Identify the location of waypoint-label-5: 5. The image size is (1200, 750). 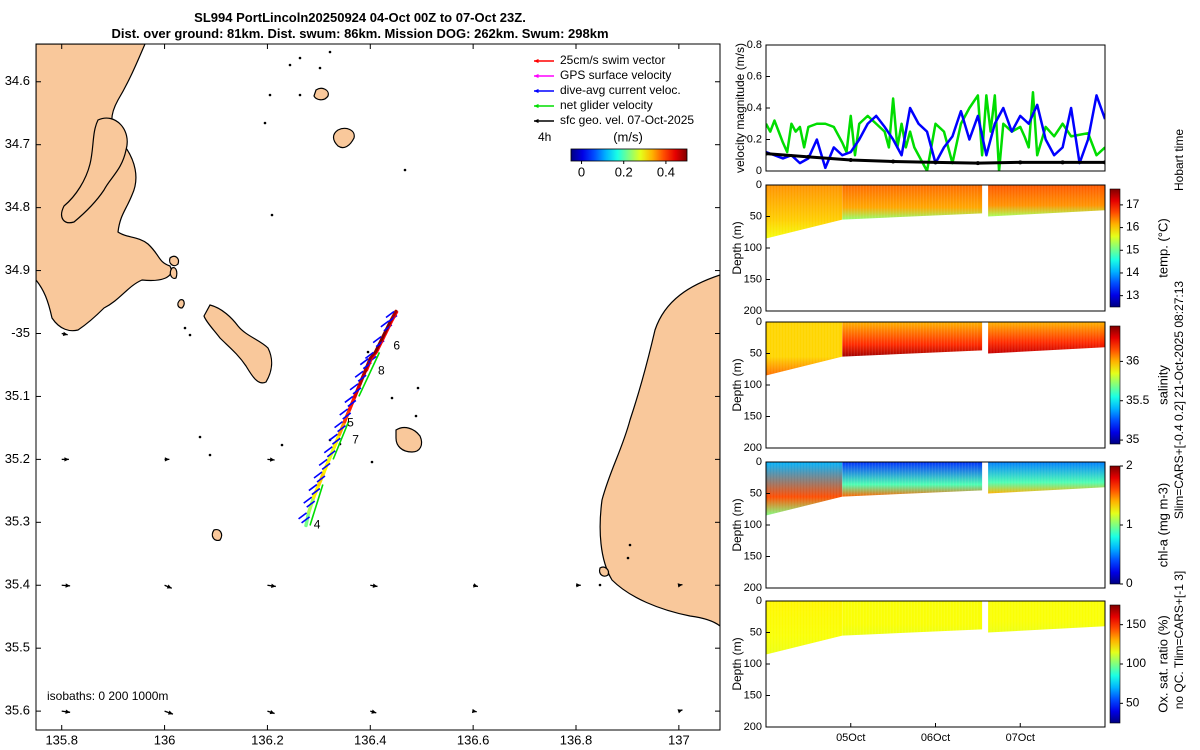
(350, 423).